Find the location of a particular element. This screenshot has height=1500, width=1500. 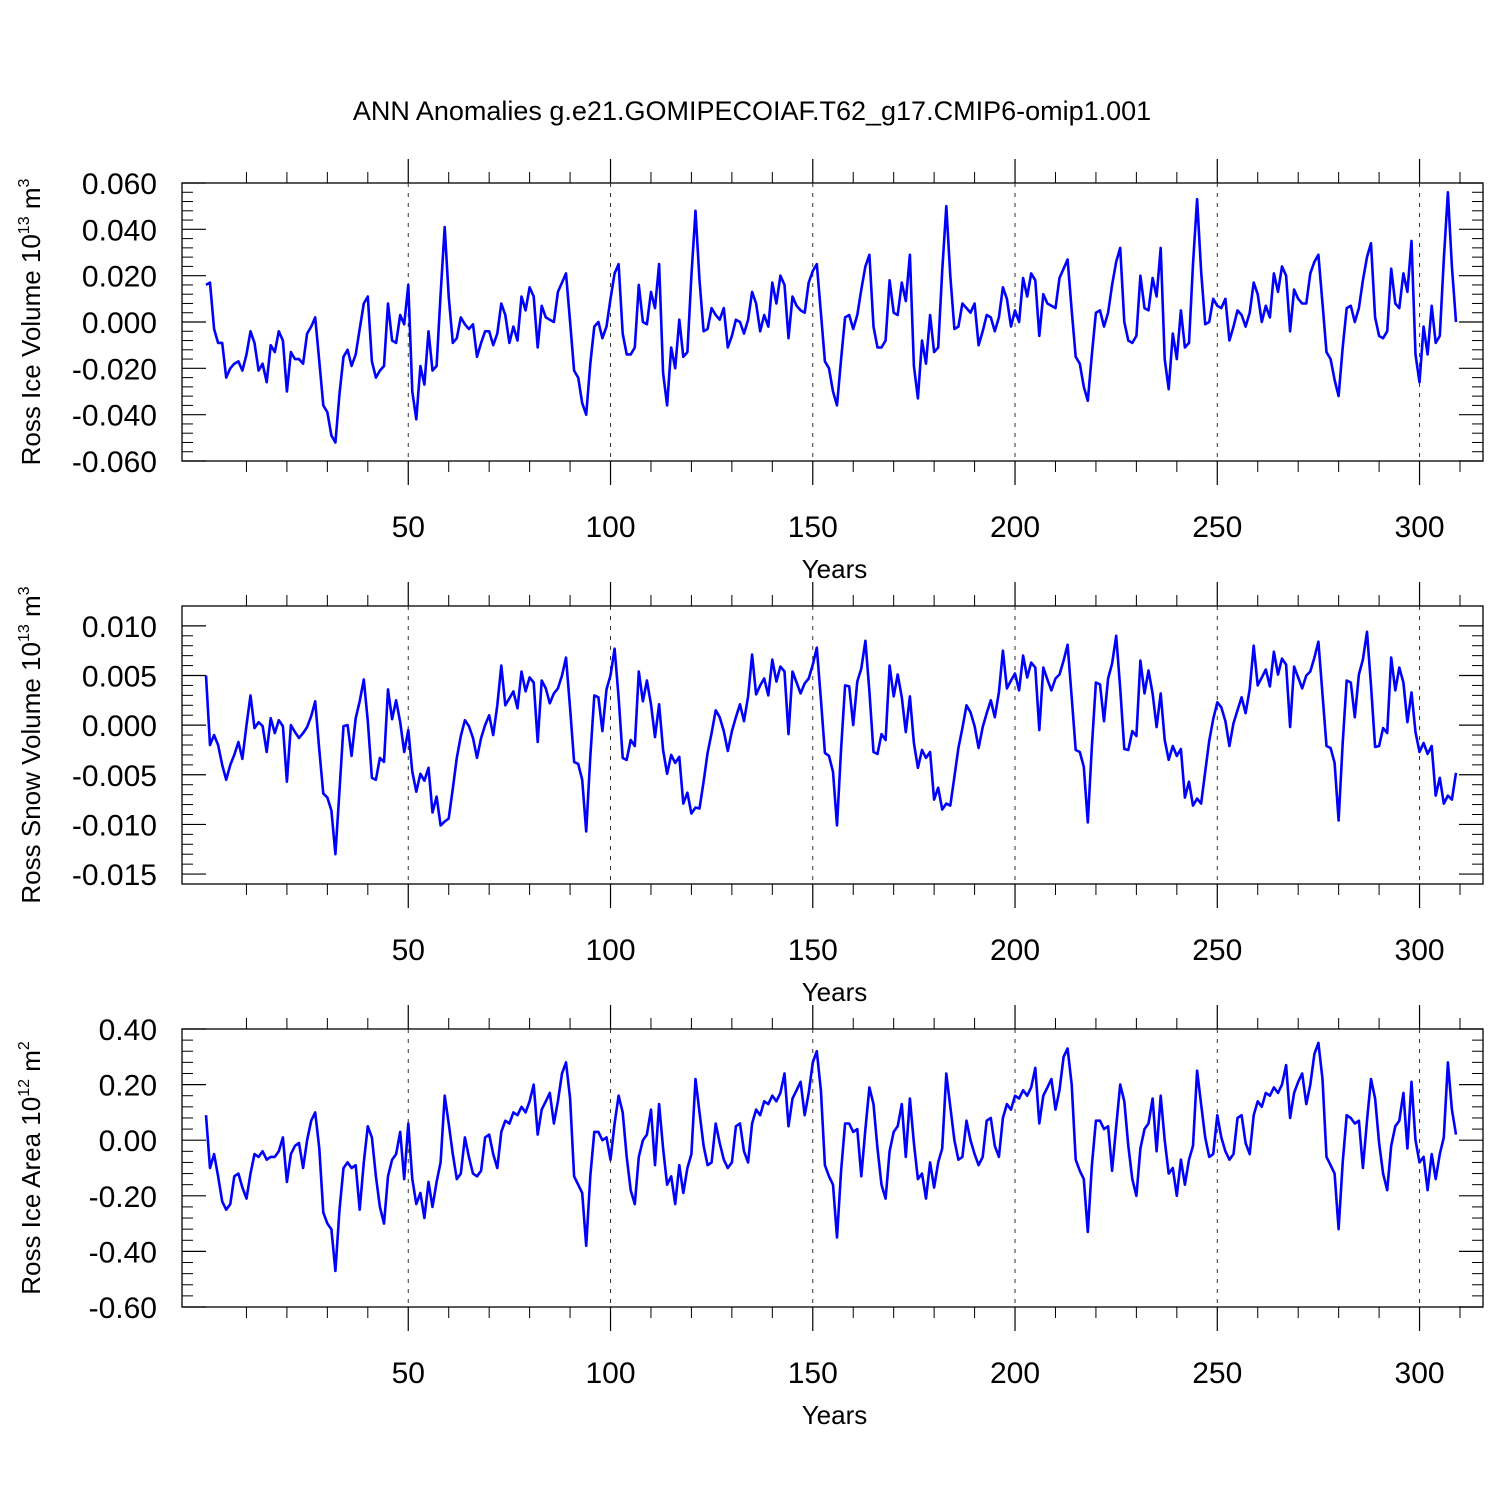

y-axis-label-unit-exponent: 2 is located at coordinates (24, 1045).